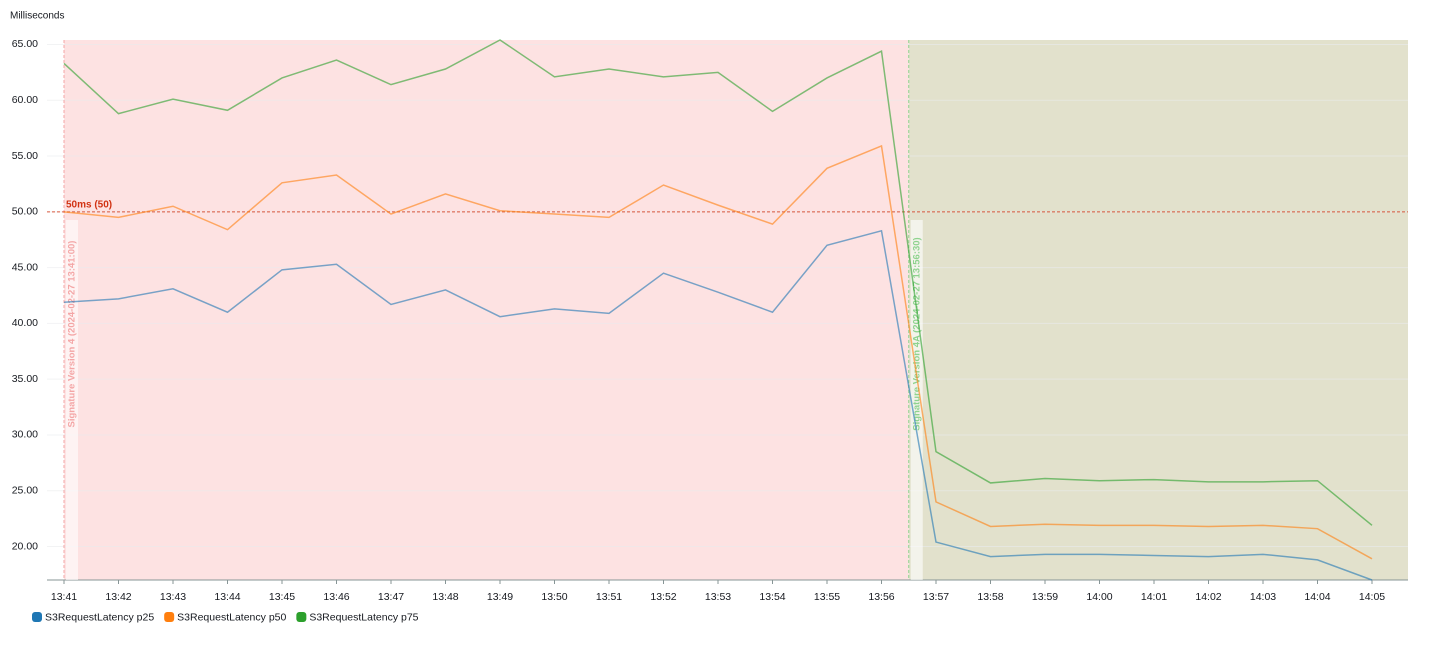 Image resolution: width=1430 pixels, height=646 pixels. Describe the element at coordinates (99, 617) in the screenshot. I see `legend-label: S3RequestLatency p25` at that location.